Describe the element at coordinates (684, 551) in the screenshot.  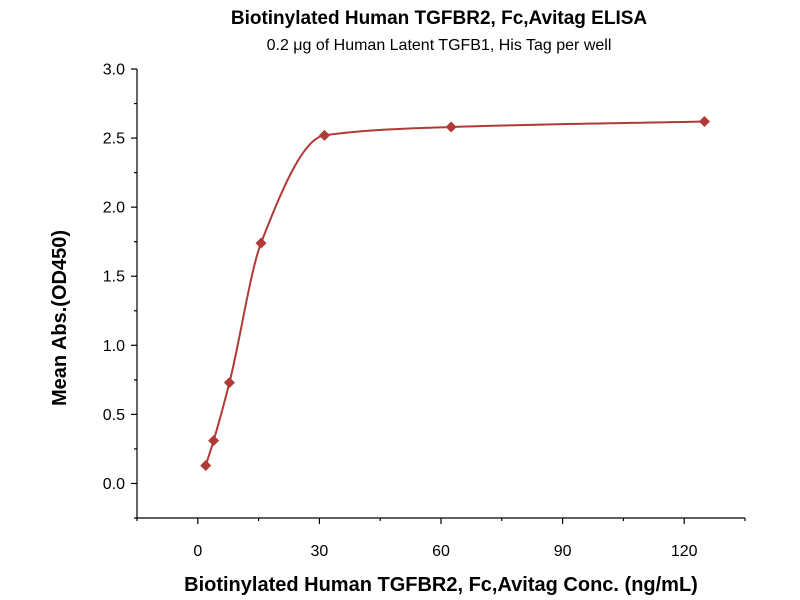
I see `x-tick-label: 120` at that location.